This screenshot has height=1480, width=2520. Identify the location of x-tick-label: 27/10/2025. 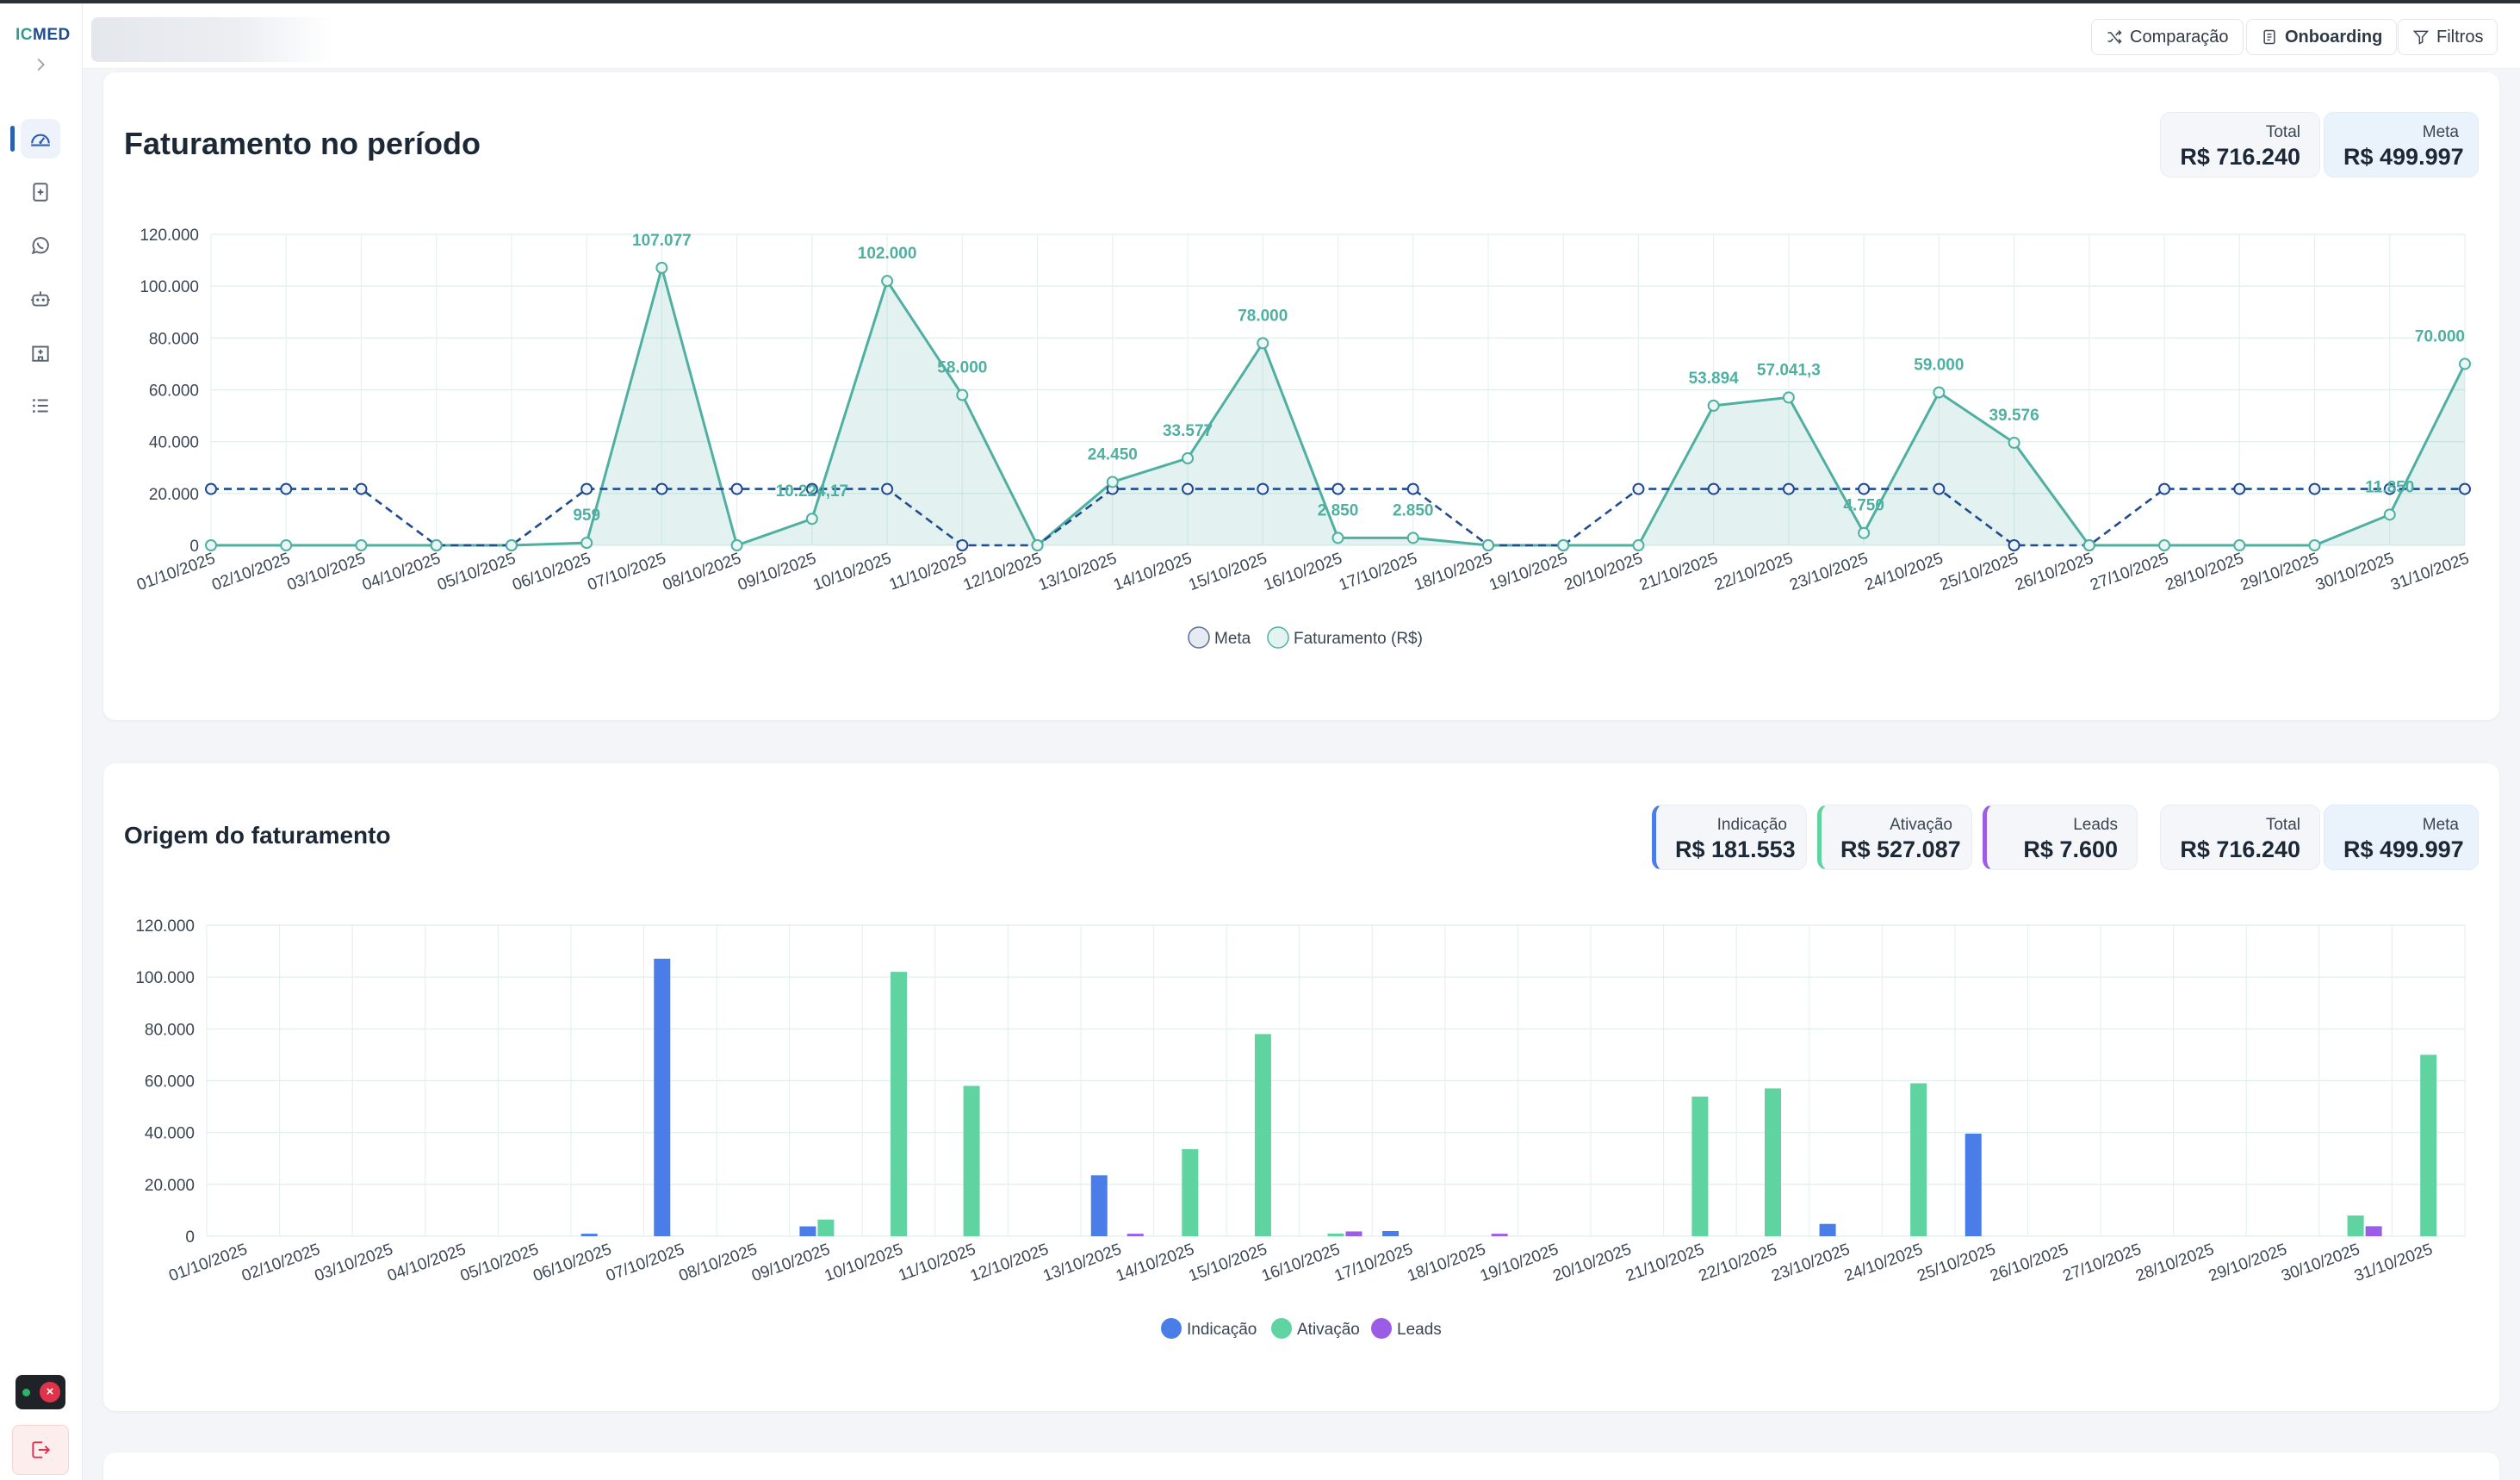
(2103, 1263).